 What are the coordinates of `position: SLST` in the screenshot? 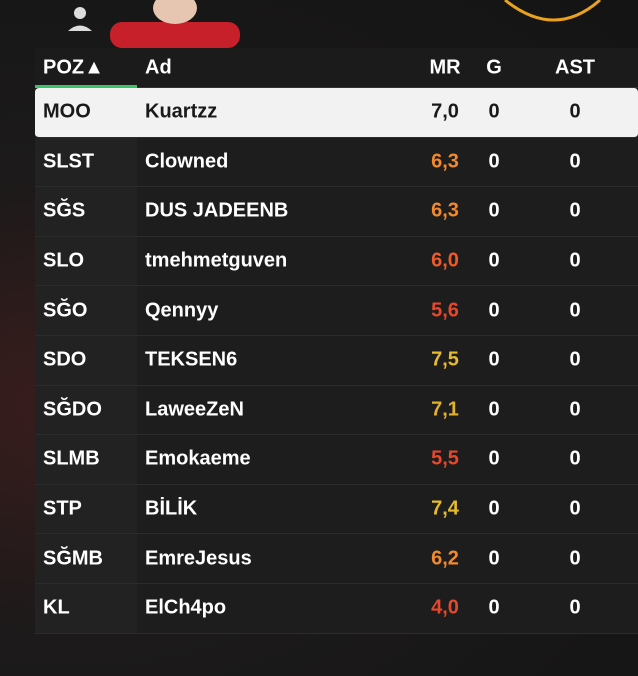 It's located at (69, 161).